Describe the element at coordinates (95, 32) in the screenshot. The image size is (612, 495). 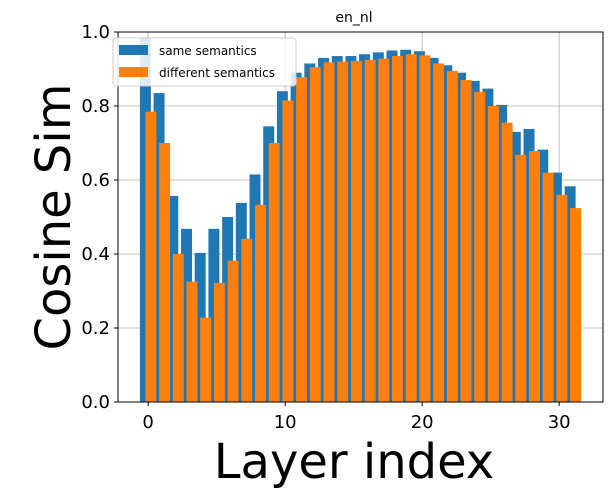
I see `y-tick-label: 1.0` at that location.